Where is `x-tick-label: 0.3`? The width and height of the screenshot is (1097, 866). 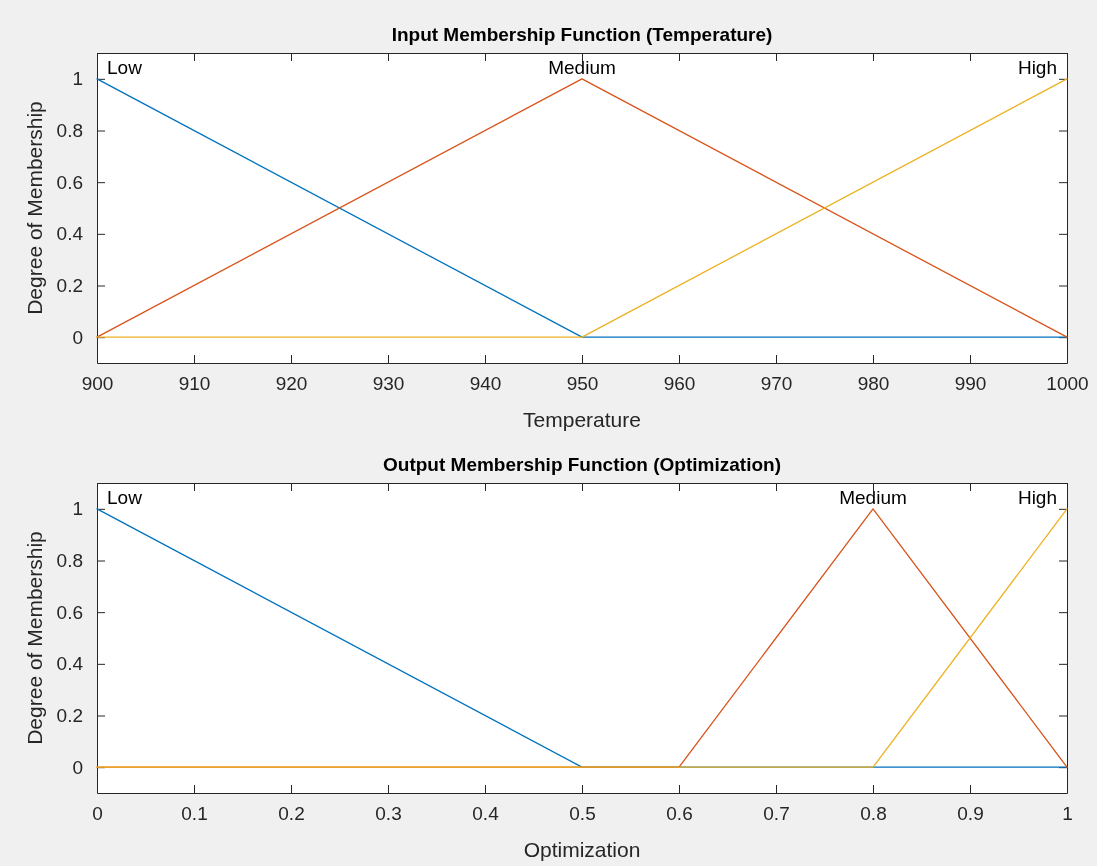 x-tick-label: 0.3 is located at coordinates (388, 814).